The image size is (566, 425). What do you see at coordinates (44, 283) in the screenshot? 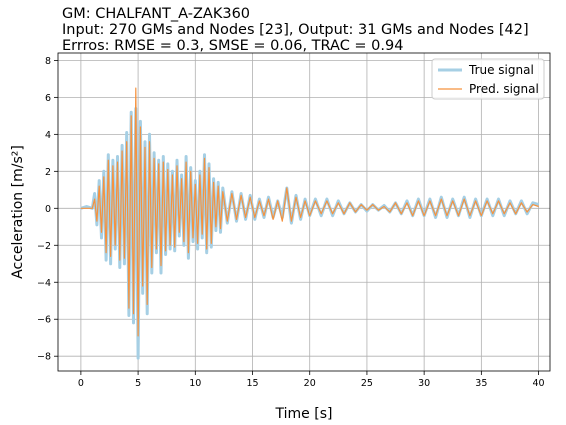
I see `y-tick-label: −4` at bounding box center [44, 283].